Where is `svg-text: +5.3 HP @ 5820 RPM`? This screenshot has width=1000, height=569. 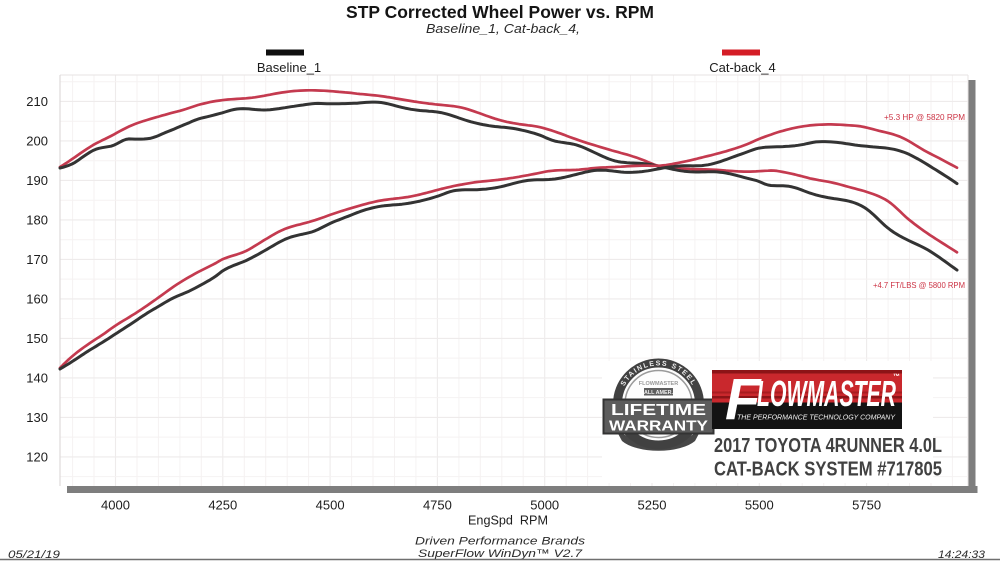
svg-text: +5.3 HP @ 5820 RPM is located at coordinates (924, 117).